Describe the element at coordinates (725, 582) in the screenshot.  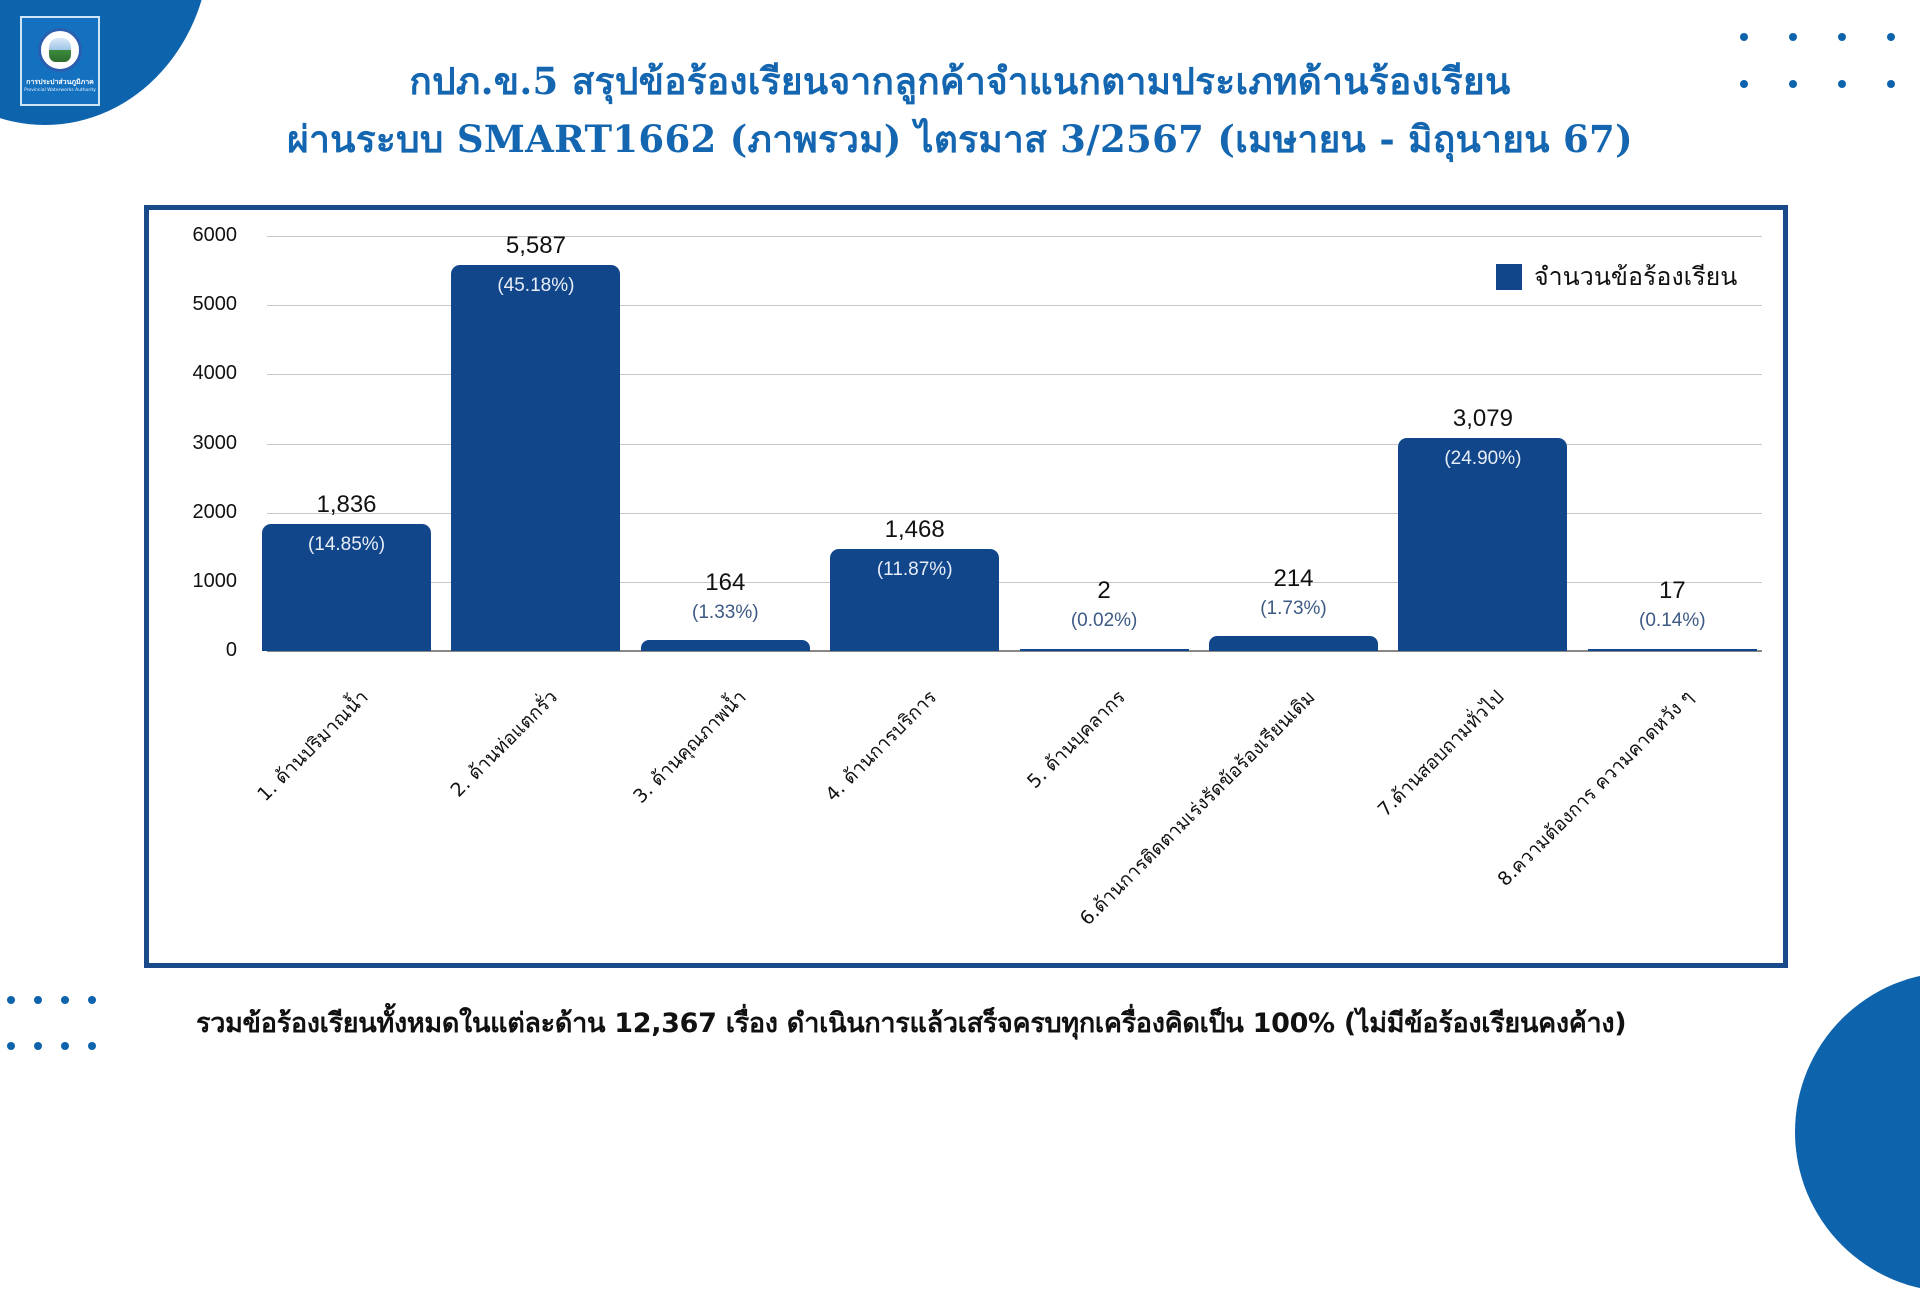
I see `bar-value-label: 164` at that location.